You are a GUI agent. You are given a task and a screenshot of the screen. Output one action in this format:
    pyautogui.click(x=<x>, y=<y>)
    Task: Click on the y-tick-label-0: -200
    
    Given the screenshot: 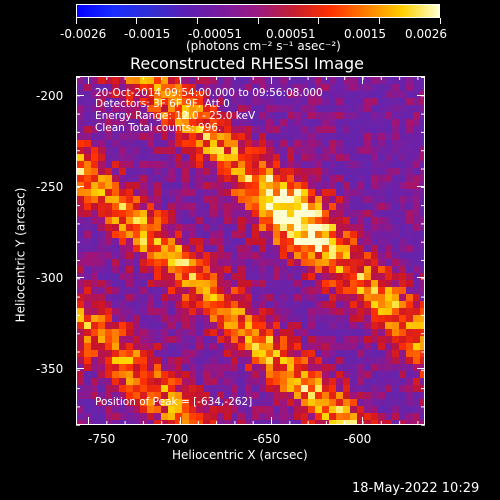 What is the action you would take?
    pyautogui.click(x=50, y=96)
    